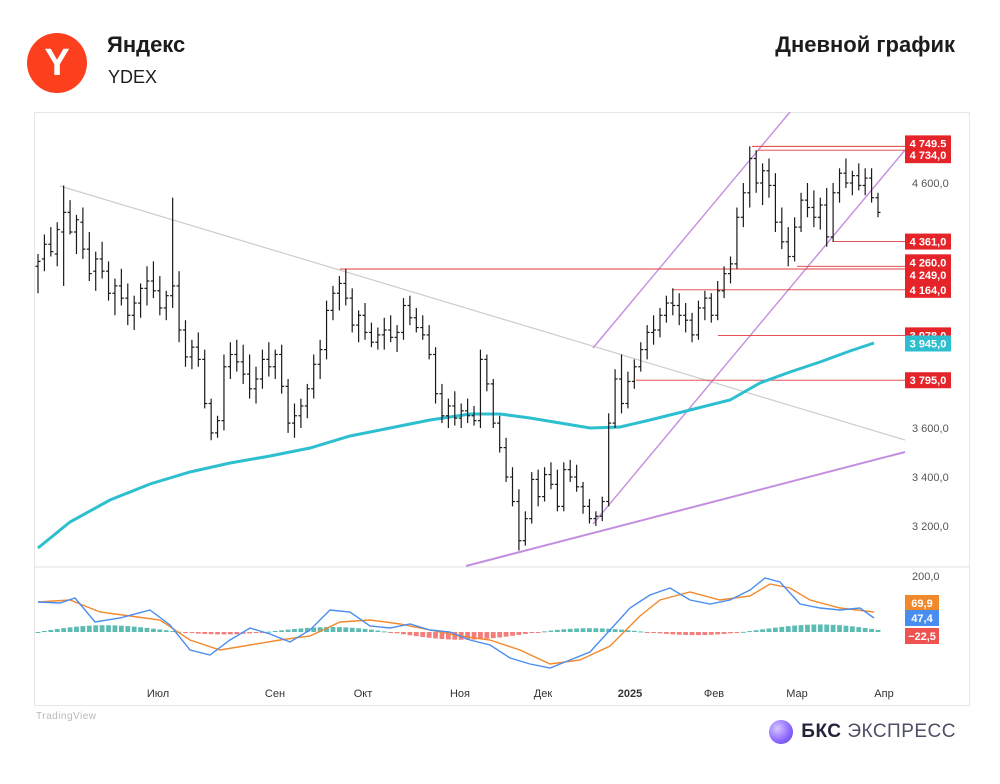  I want to click on bcs-brand: БКС ЭКСПРЕСС, so click(862, 732).